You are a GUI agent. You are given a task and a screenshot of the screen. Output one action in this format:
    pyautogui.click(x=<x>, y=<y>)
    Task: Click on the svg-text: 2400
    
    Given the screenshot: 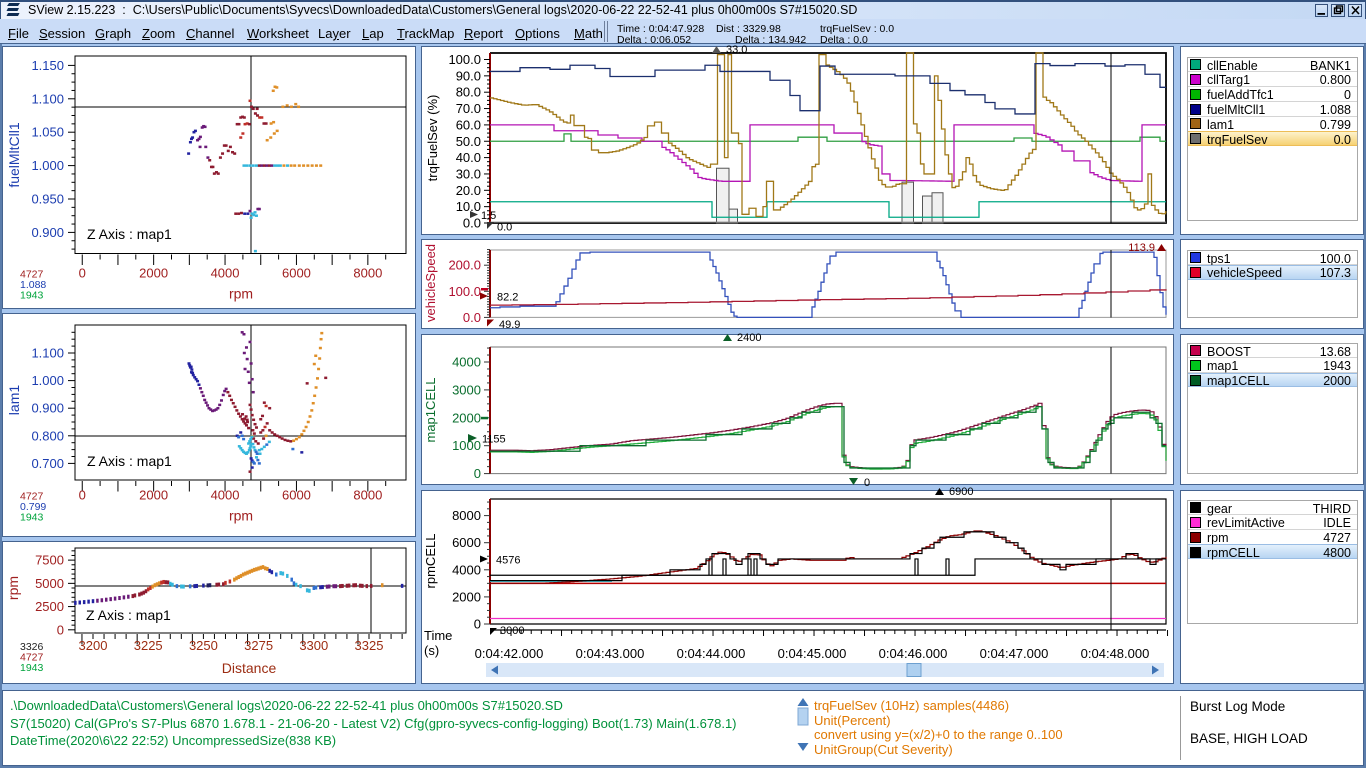 What is the action you would take?
    pyautogui.click(x=749, y=338)
    